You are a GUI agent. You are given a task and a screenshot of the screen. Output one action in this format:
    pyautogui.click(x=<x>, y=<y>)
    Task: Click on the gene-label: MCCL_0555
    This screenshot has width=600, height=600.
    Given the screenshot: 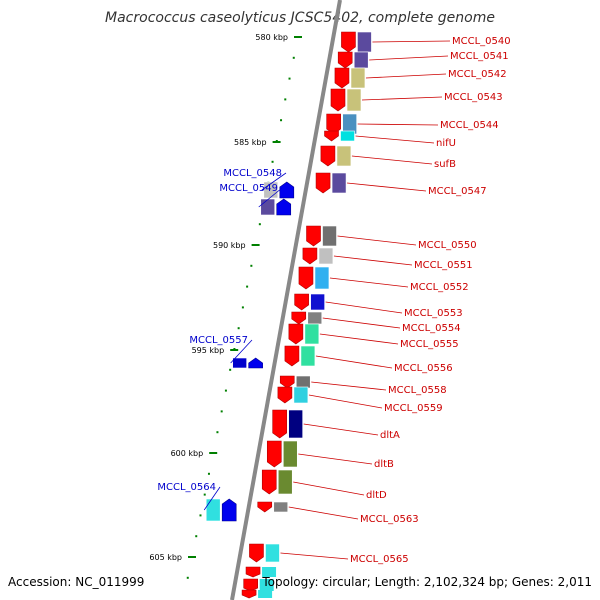 What is the action you would take?
    pyautogui.click(x=429, y=344)
    